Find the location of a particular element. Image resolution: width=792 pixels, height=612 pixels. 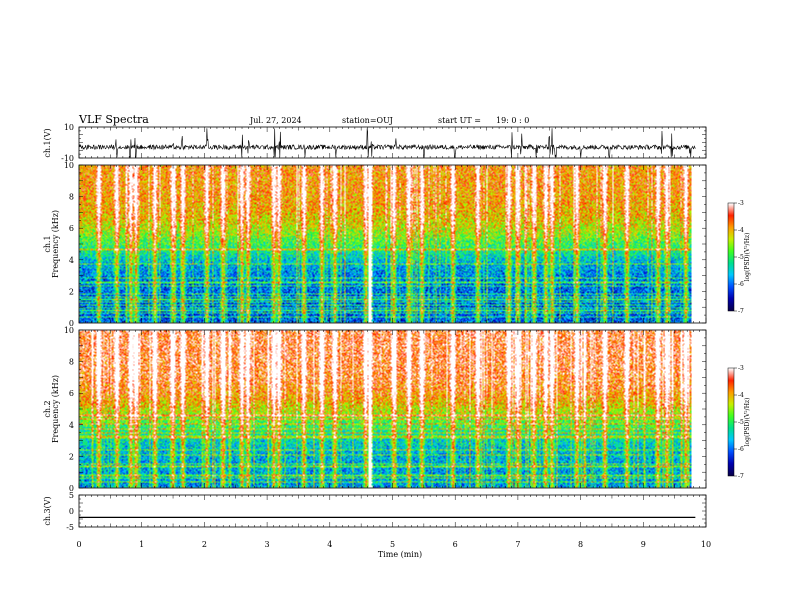

ch1-spectrogram-ylabel-channel: ch.1 is located at coordinates (47, 243).